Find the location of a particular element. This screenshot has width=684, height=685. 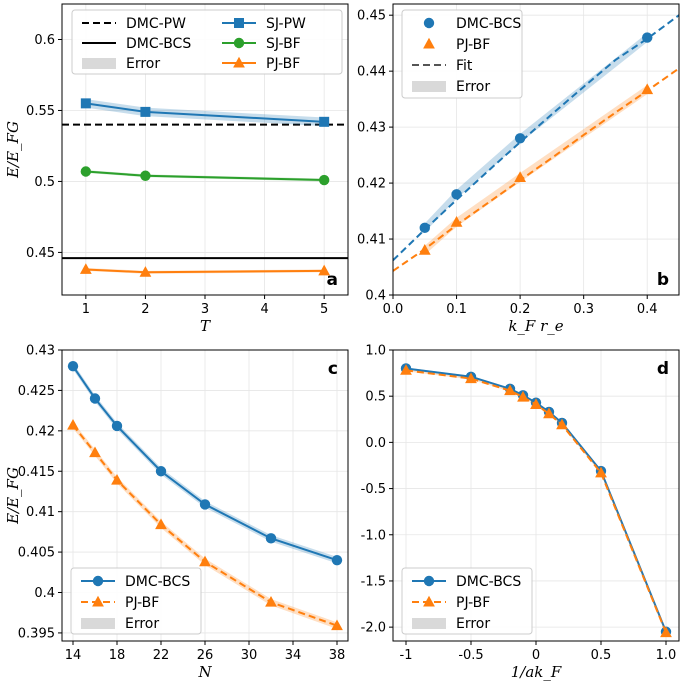

fit-line is located at coordinates (536, 169).